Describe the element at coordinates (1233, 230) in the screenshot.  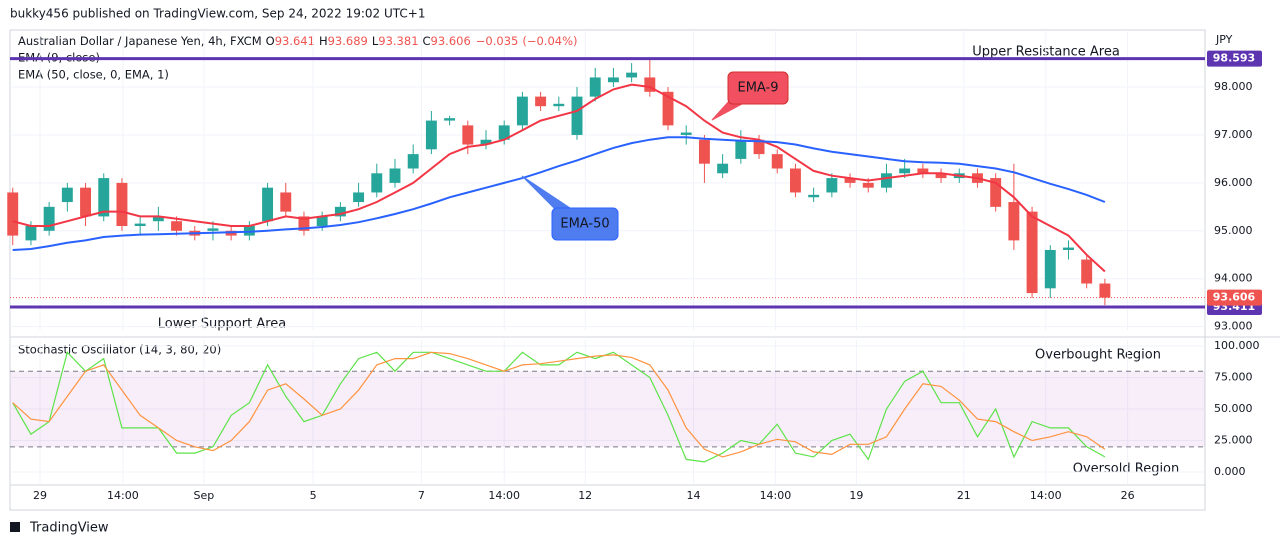
I see `y-tick-label: 95.000` at that location.